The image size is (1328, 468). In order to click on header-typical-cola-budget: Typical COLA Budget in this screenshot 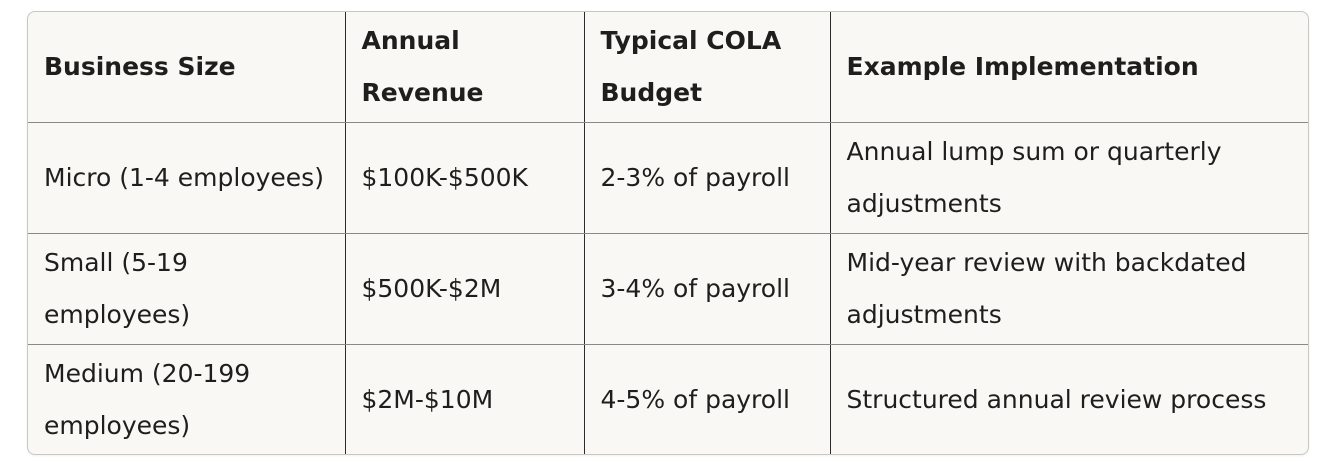, I will do `click(706, 67)`.